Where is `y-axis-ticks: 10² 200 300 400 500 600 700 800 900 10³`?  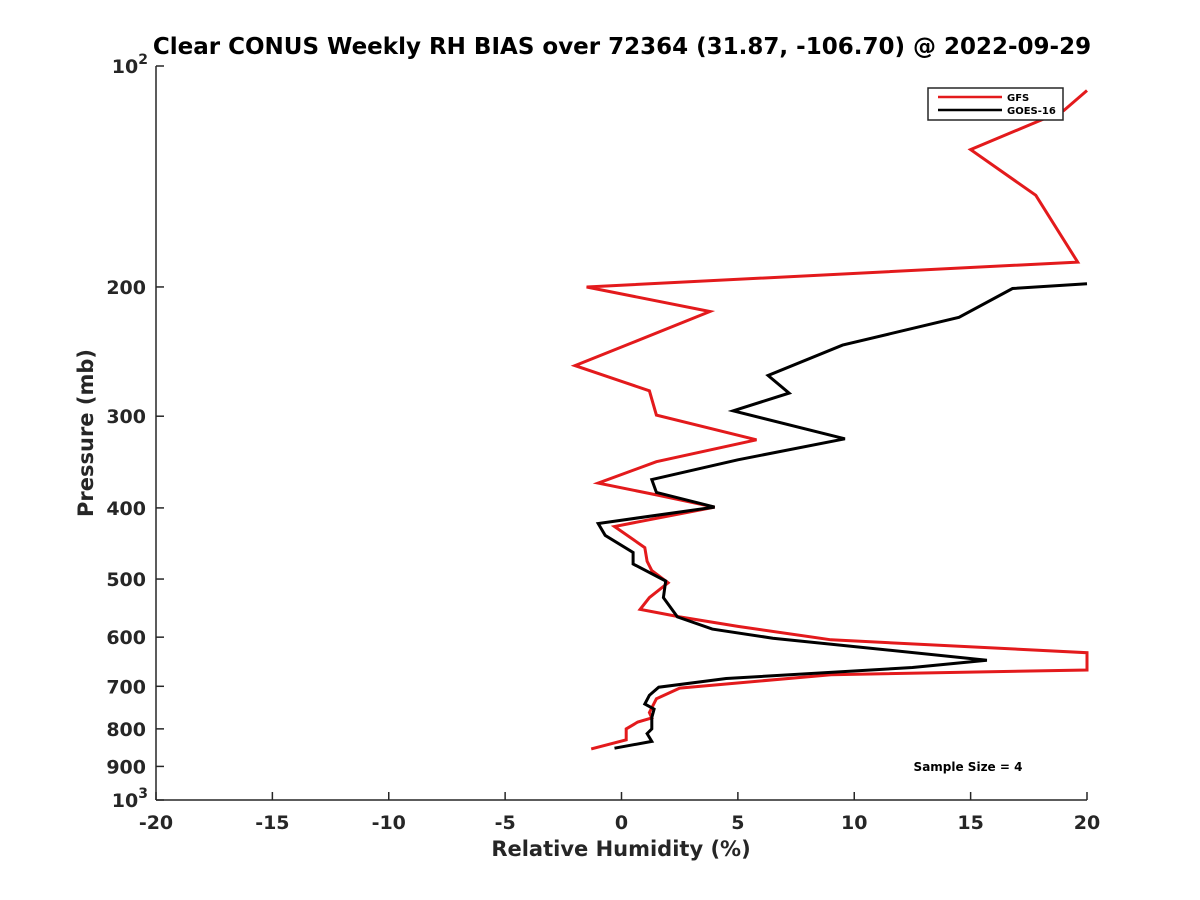
y-axis-ticks: 10² 200 300 400 500 600 700 800 900 10³ is located at coordinates (135, 432).